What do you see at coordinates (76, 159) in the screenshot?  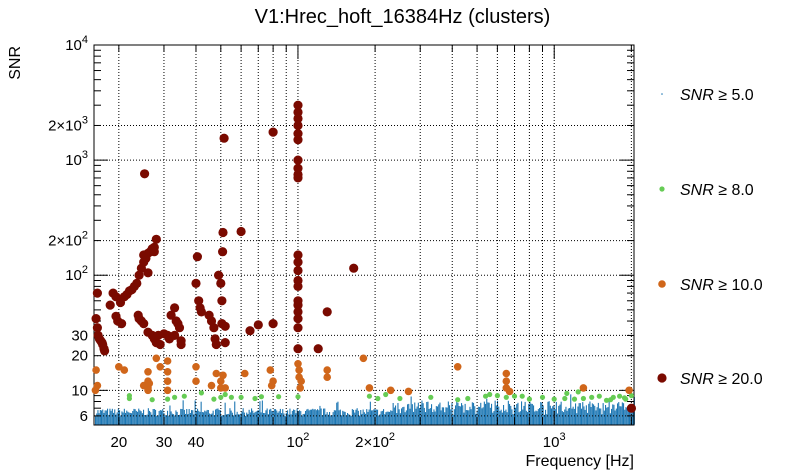 I see `y-tick-label: 103` at bounding box center [76, 159].